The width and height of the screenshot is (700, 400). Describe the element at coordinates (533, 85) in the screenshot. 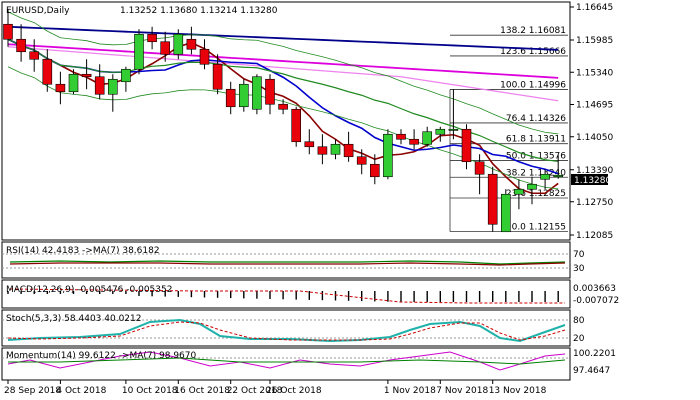

I see `fib-level-label: 100.0 1.14996` at that location.